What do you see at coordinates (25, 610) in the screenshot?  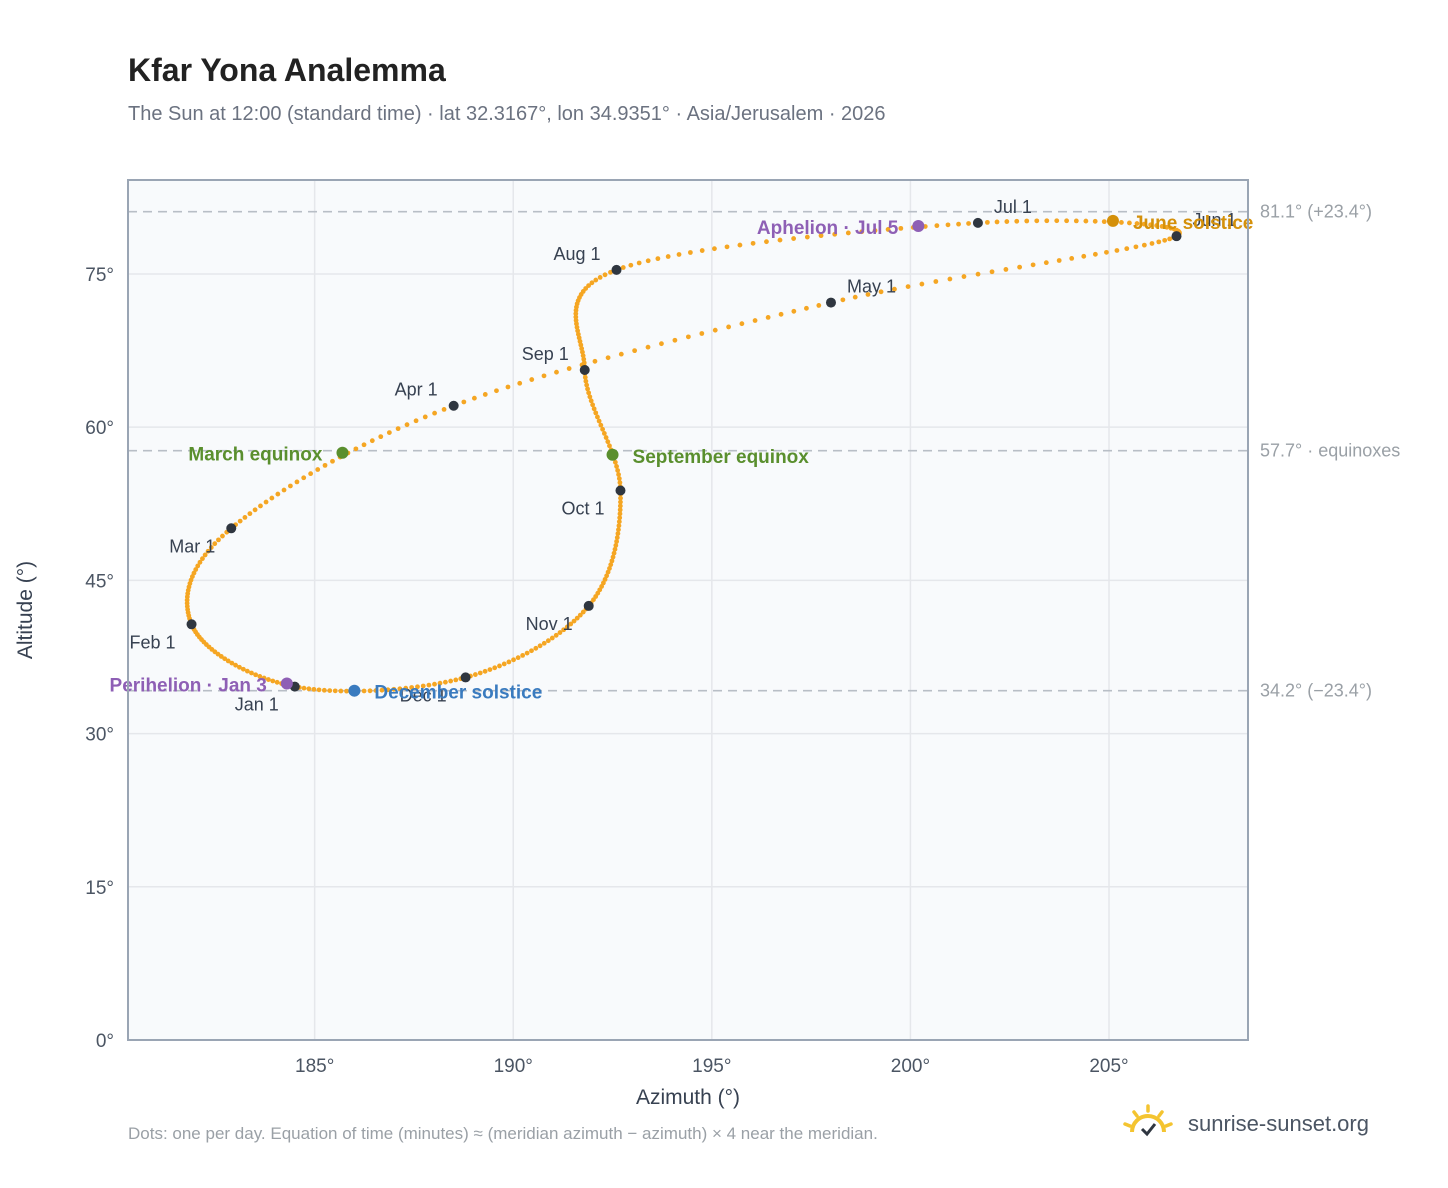 I see `y-axis-label: Altitude (°)` at bounding box center [25, 610].